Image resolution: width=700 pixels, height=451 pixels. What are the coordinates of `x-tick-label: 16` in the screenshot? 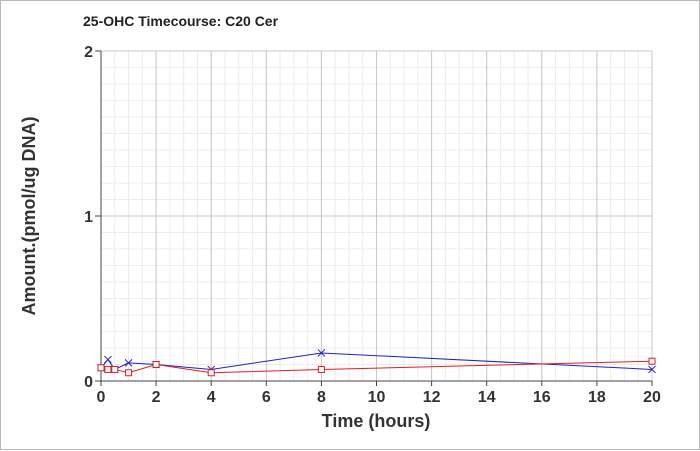 It's located at (542, 397).